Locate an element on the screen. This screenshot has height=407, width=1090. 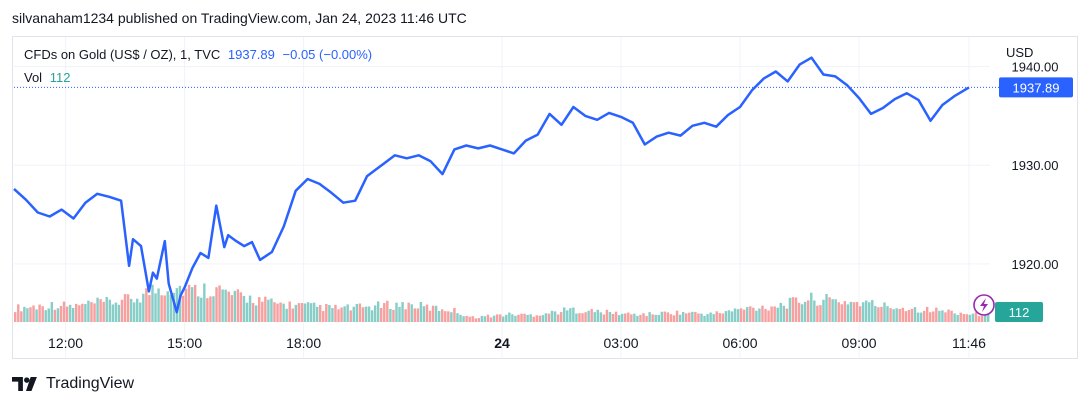
x-tick-label: 03:00 is located at coordinates (621, 343).